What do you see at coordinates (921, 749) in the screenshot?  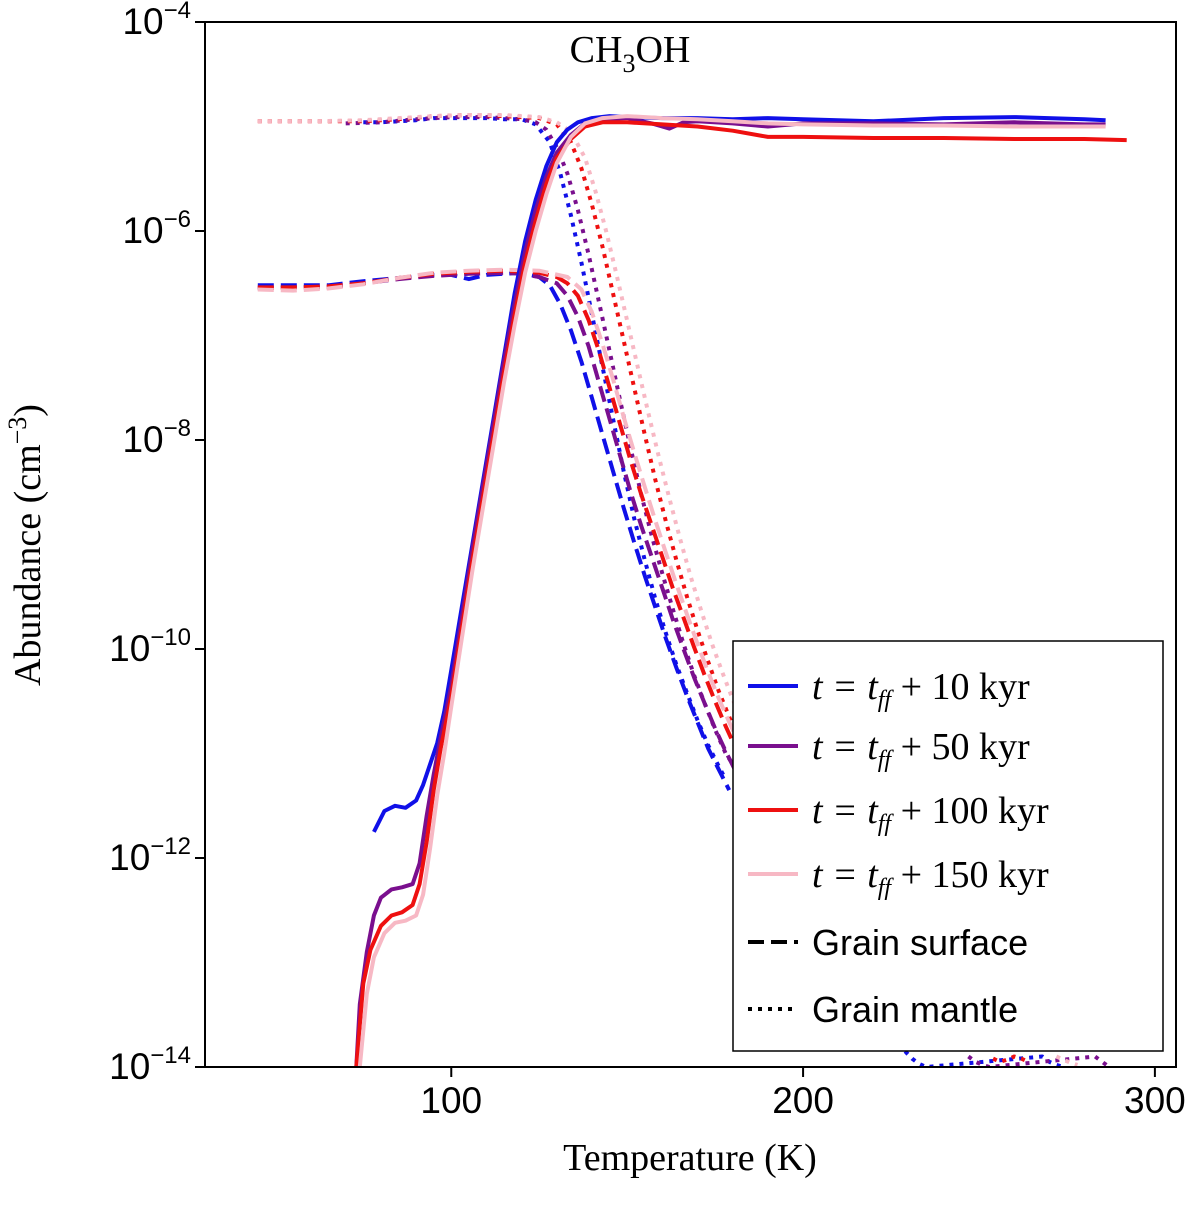 I see `legend-label-50kyr: t = tff + 50 kyr` at bounding box center [921, 749].